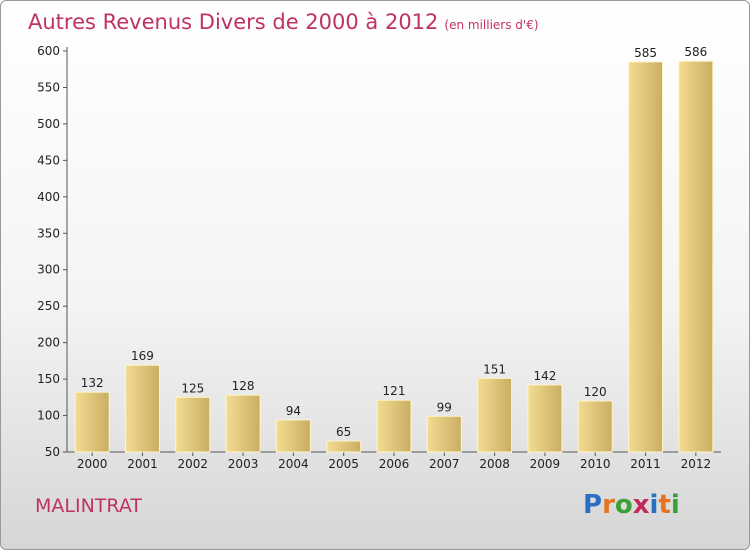 This screenshot has width=750, height=550. I want to click on bar-2012, so click(696, 256).